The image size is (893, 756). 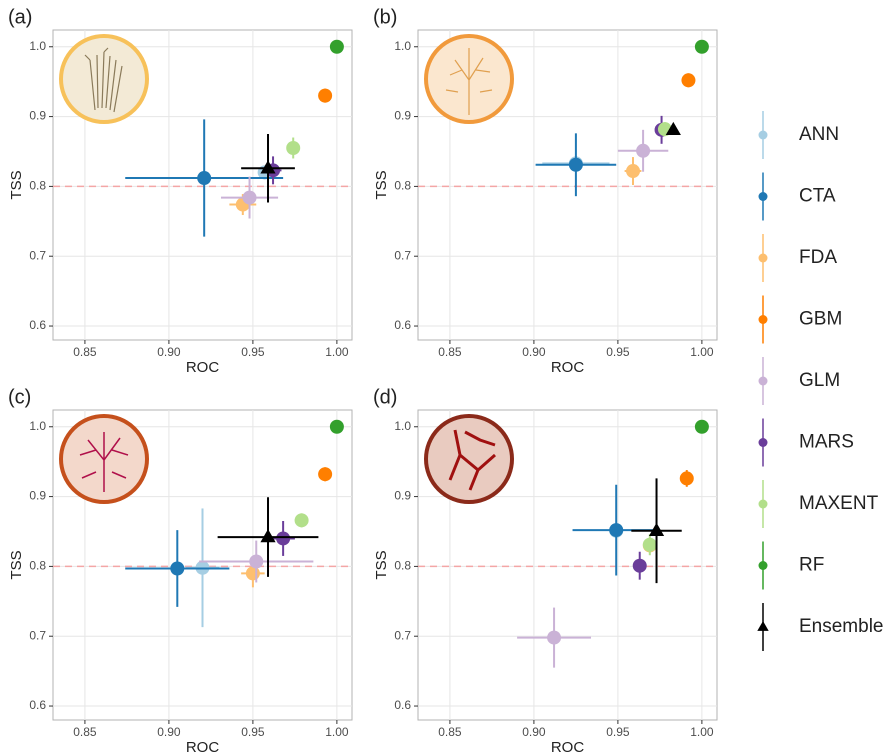 What do you see at coordinates (820, 319) in the screenshot?
I see `legend-label: GBM` at bounding box center [820, 319].